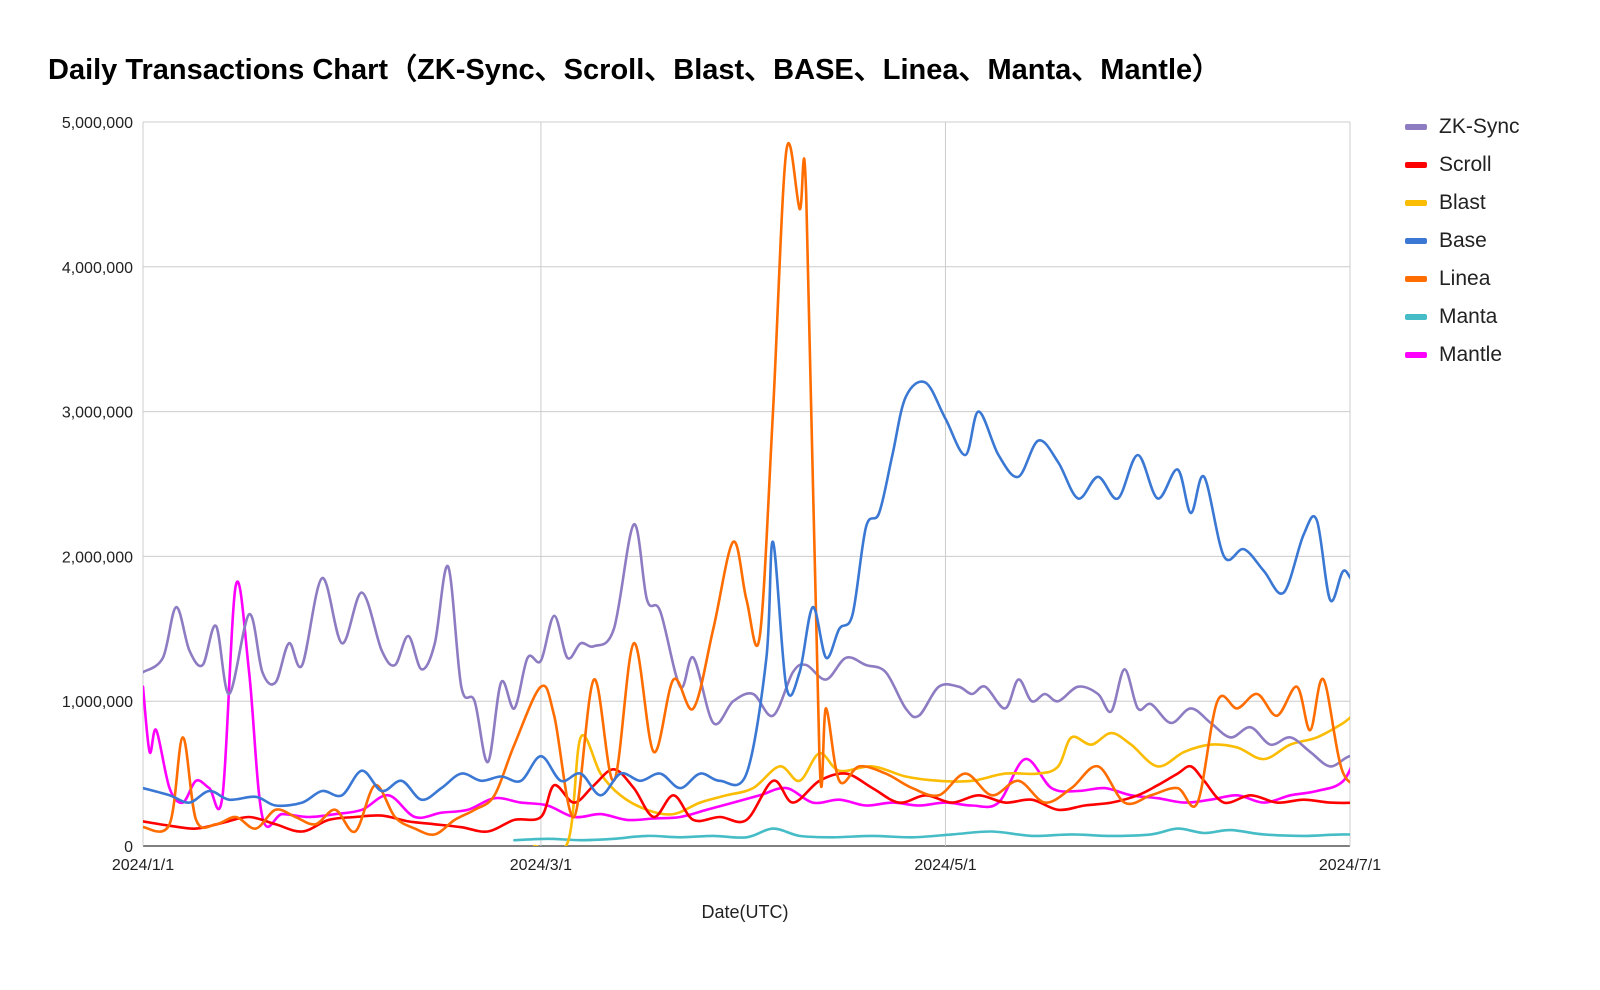 Image resolution: width=1600 pixels, height=990 pixels. Describe the element at coordinates (1479, 126) in the screenshot. I see `legend-label: ZK-Sync` at that location.